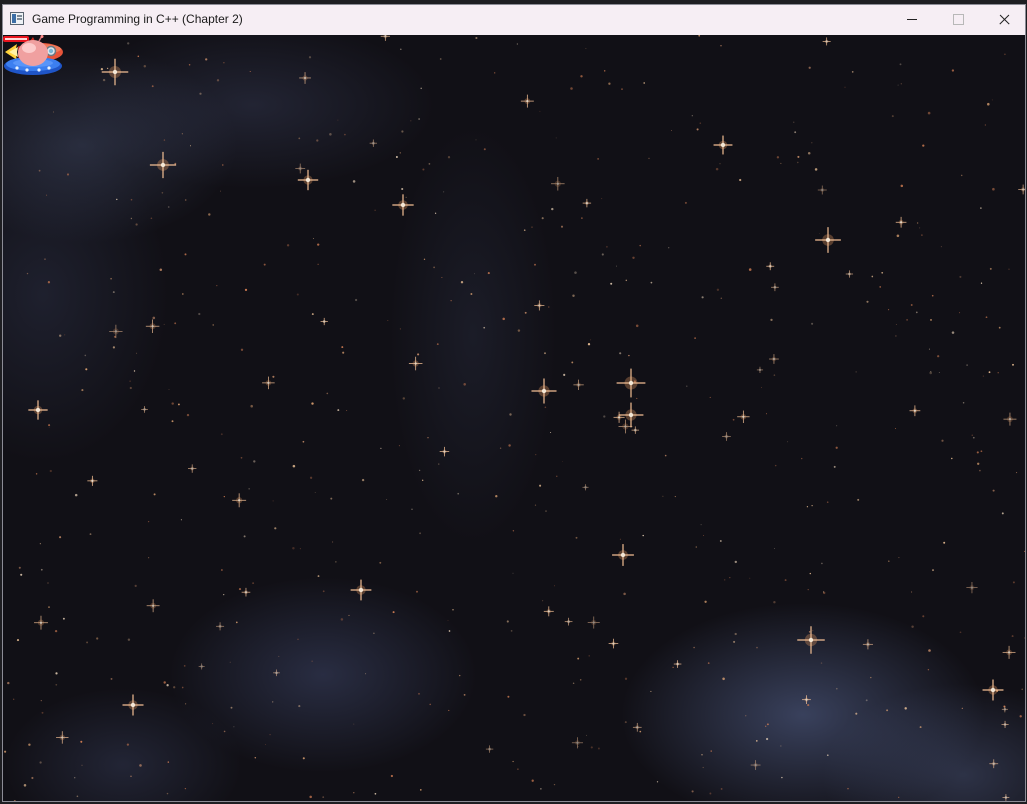 The height and width of the screenshot is (804, 1027). Describe the element at coordinates (912, 20) in the screenshot. I see `minimize-button` at that location.